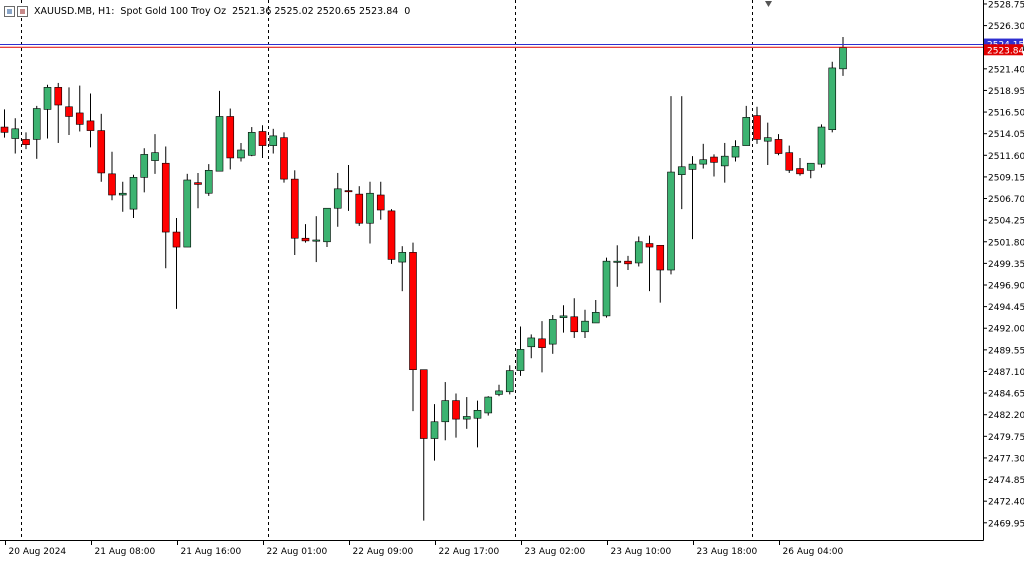 The image size is (1024, 564). What do you see at coordinates (16, 11) in the screenshot?
I see `chart-window-icon` at bounding box center [16, 11].